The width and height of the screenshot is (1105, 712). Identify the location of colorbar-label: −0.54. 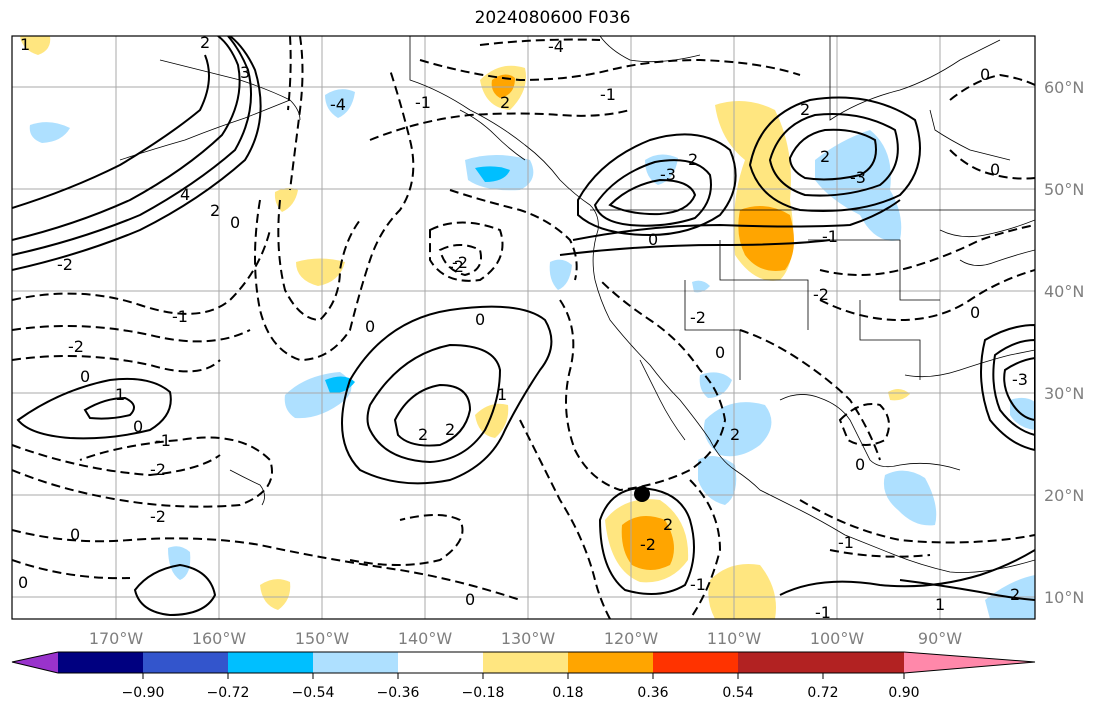
(313, 693).